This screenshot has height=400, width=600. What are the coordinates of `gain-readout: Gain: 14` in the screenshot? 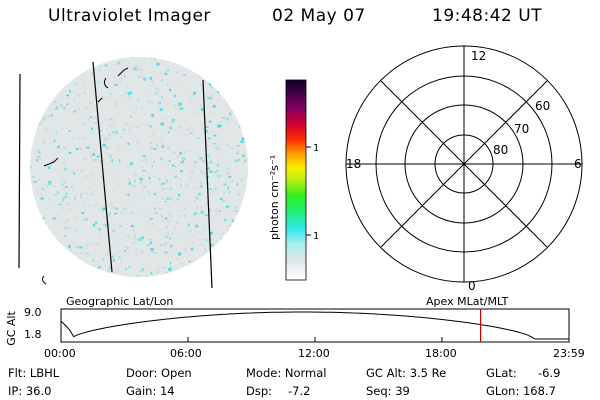 It's located at (150, 391).